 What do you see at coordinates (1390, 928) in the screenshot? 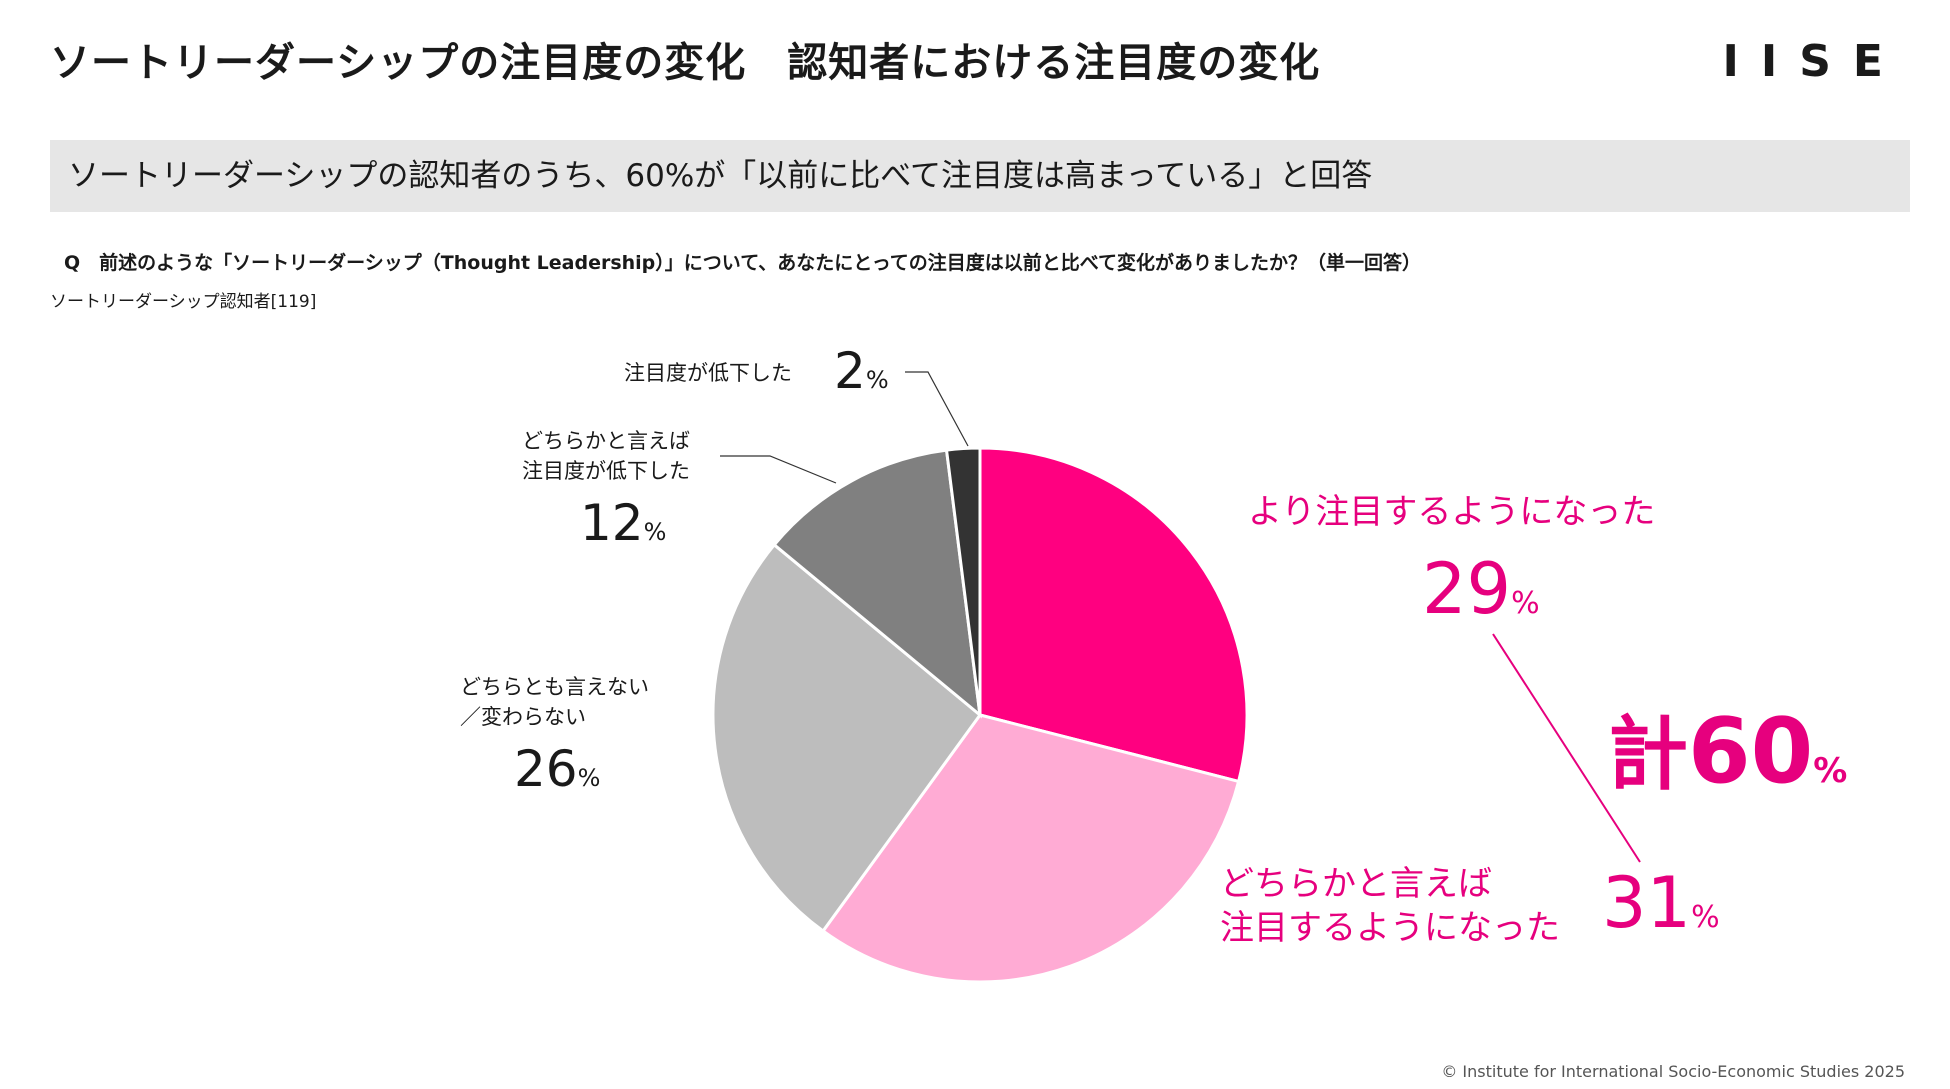
I see `label-line-2: 注目するようになった` at bounding box center [1390, 928].